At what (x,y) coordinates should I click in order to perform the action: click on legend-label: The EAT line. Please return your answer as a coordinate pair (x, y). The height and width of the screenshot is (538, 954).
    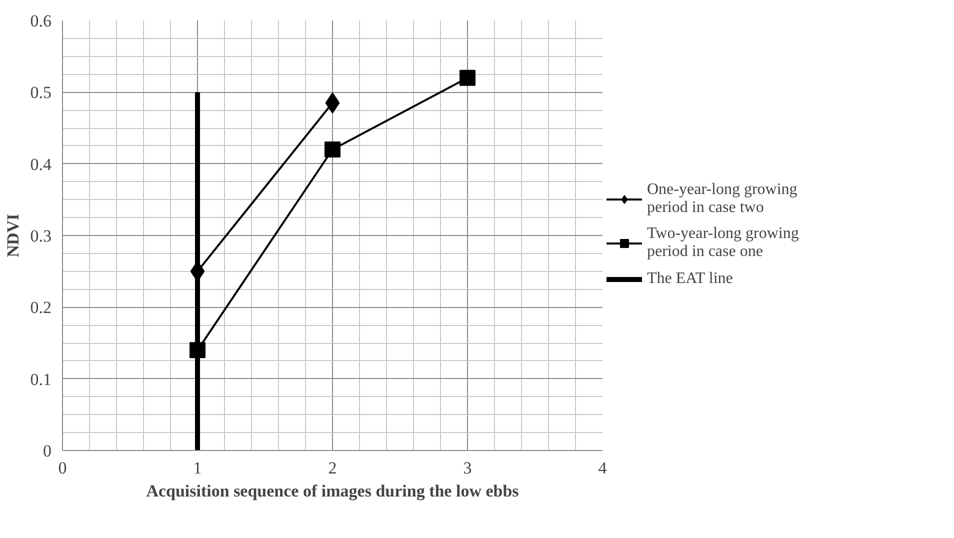
    Looking at the image, I should click on (690, 279).